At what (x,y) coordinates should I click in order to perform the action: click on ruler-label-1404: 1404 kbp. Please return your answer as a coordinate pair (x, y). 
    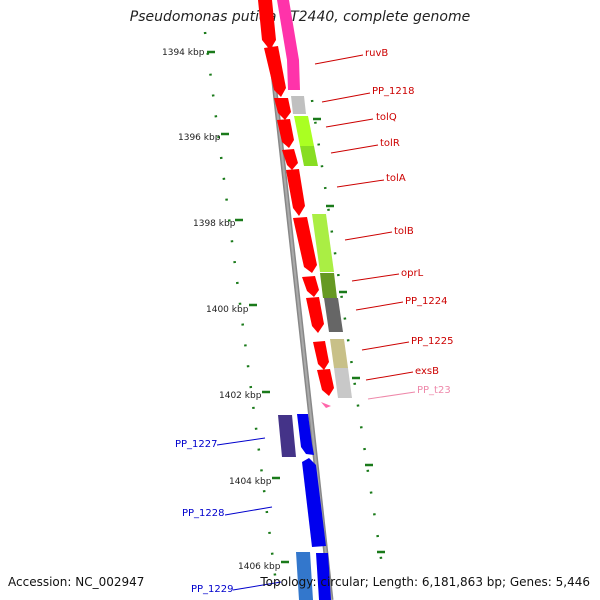
    Looking at the image, I should click on (250, 482).